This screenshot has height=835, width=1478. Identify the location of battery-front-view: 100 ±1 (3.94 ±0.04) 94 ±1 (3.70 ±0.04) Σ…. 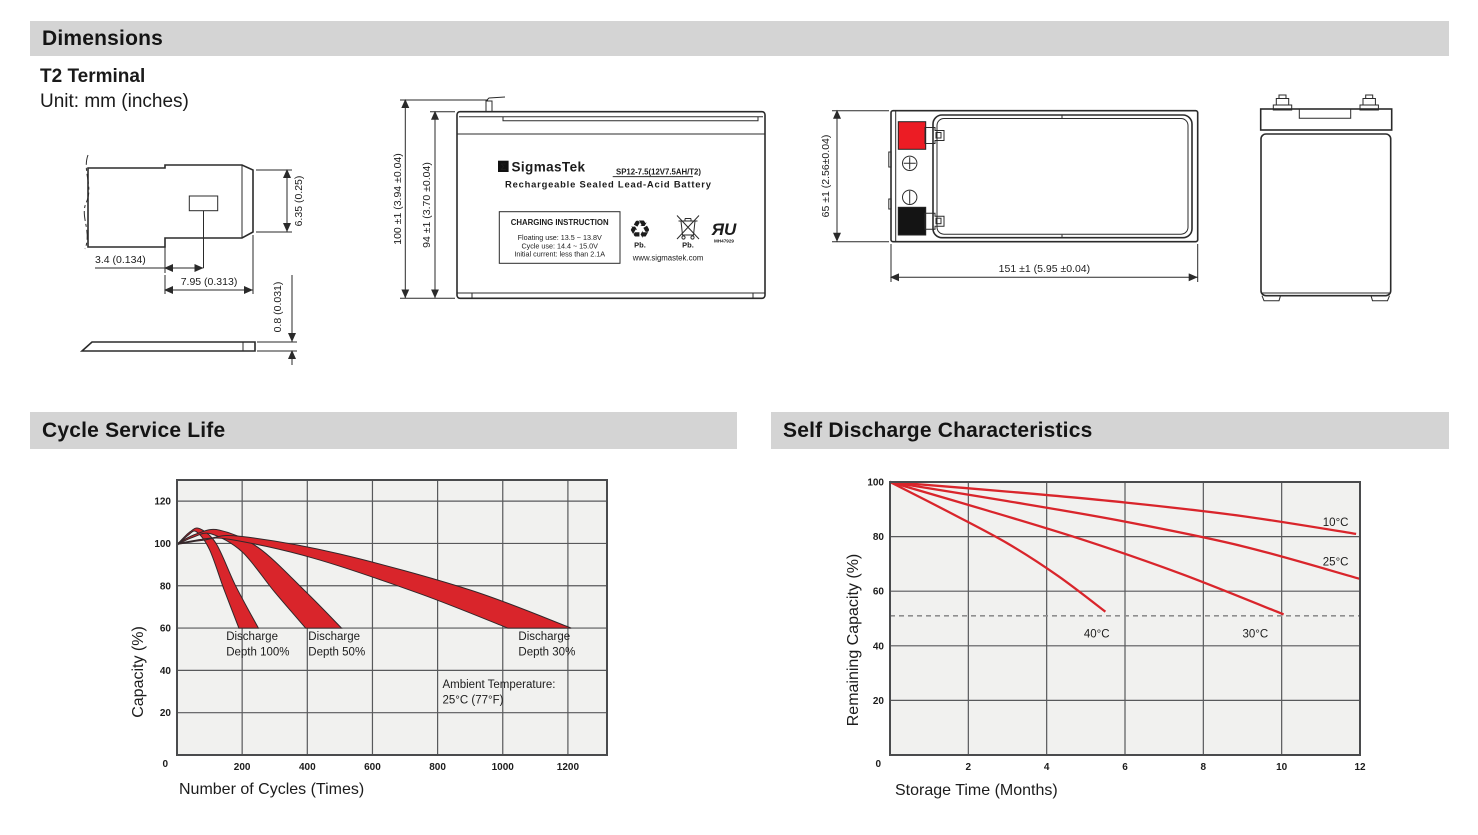
(579, 198).